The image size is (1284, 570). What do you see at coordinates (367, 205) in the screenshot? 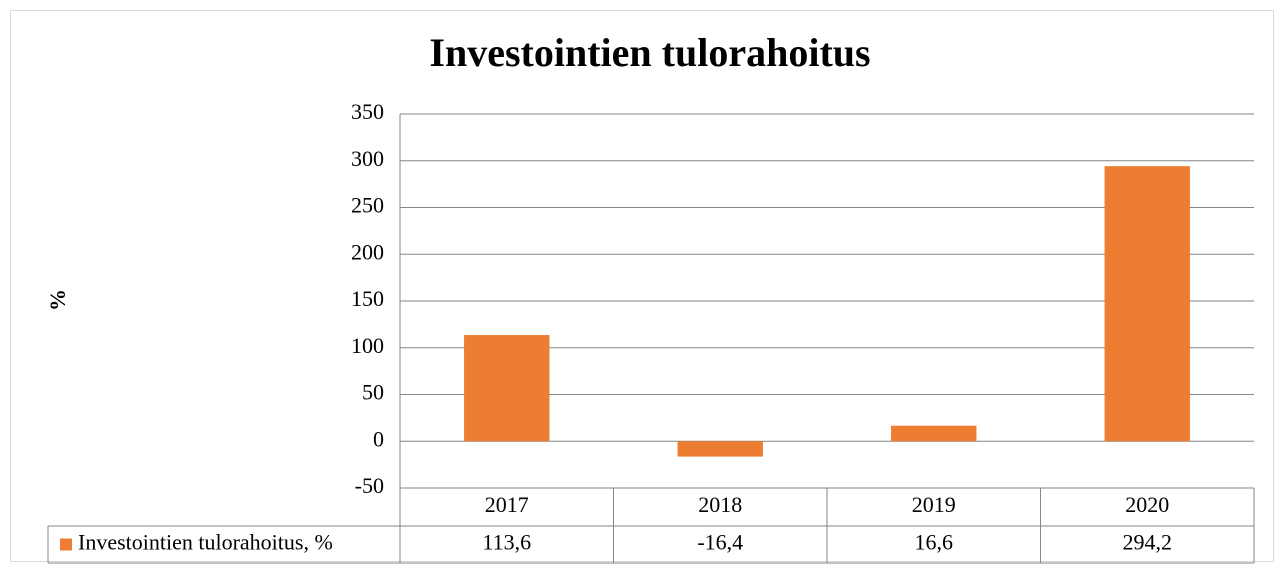
I see `y-tick-label: 250` at bounding box center [367, 205].